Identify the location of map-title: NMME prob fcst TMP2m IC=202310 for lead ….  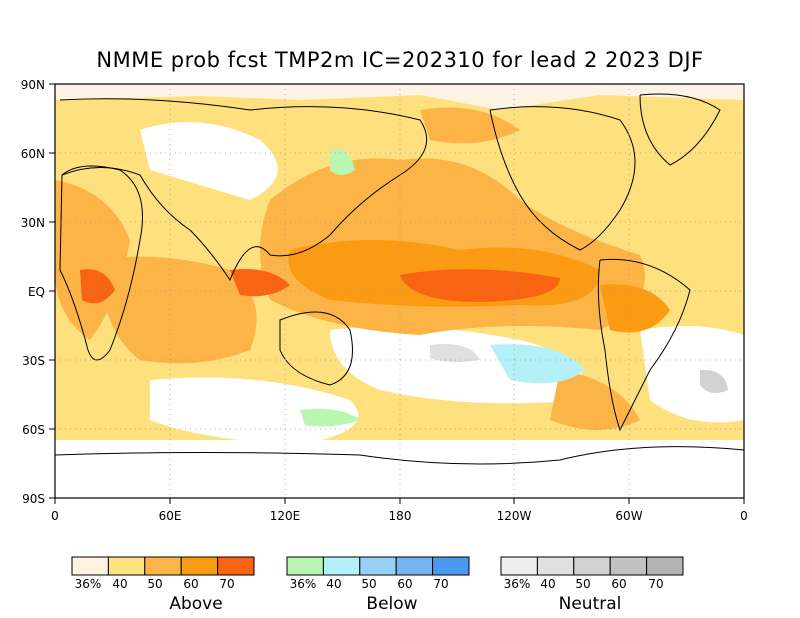
(400, 60).